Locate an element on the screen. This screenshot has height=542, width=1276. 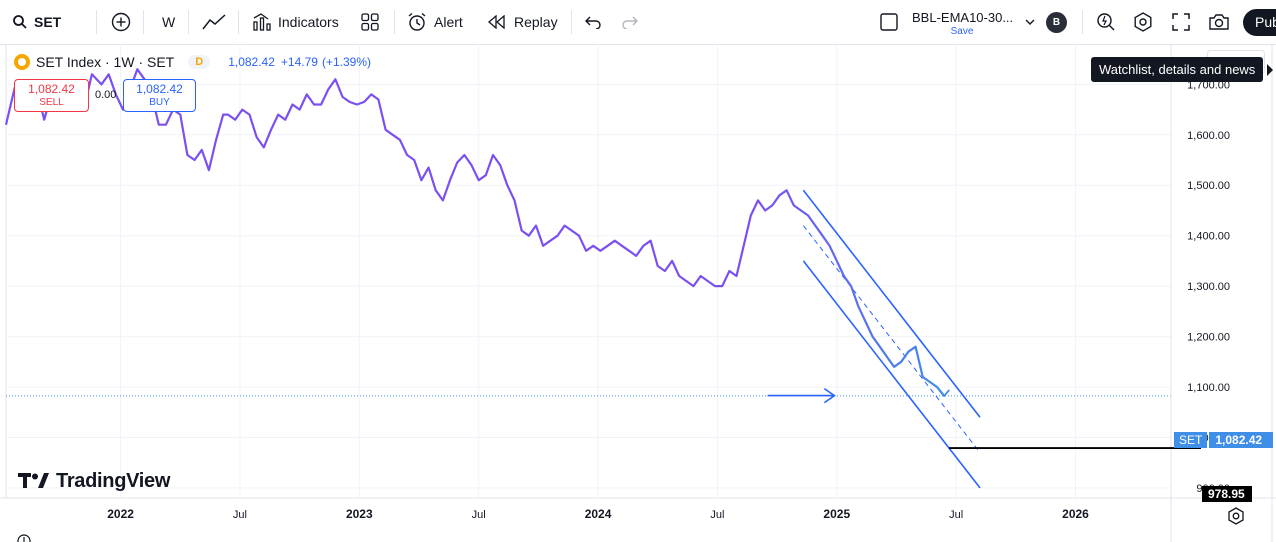
time-tick-label: 2023 is located at coordinates (359, 514).